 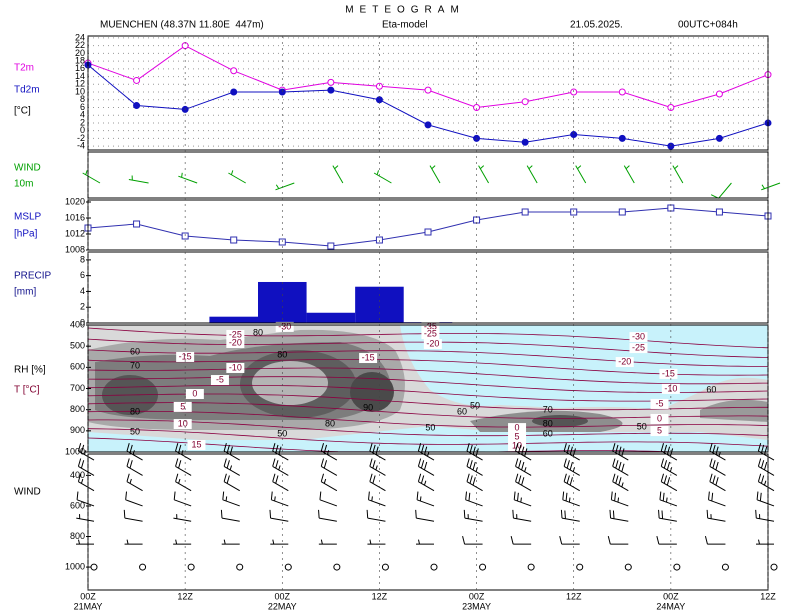 What do you see at coordinates (548, 423) in the screenshot?
I see `rh-label: 80` at bounding box center [548, 423].